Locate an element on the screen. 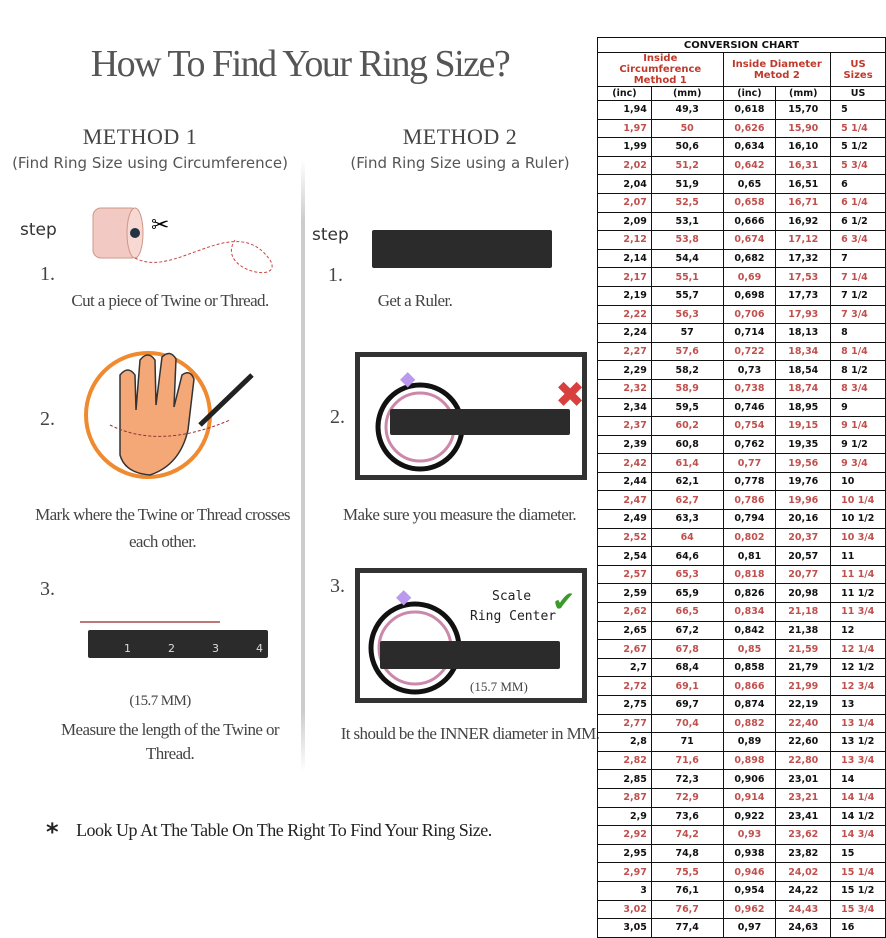 This screenshot has height=938, width=886. table-cell: 21,79 is located at coordinates (803, 667).